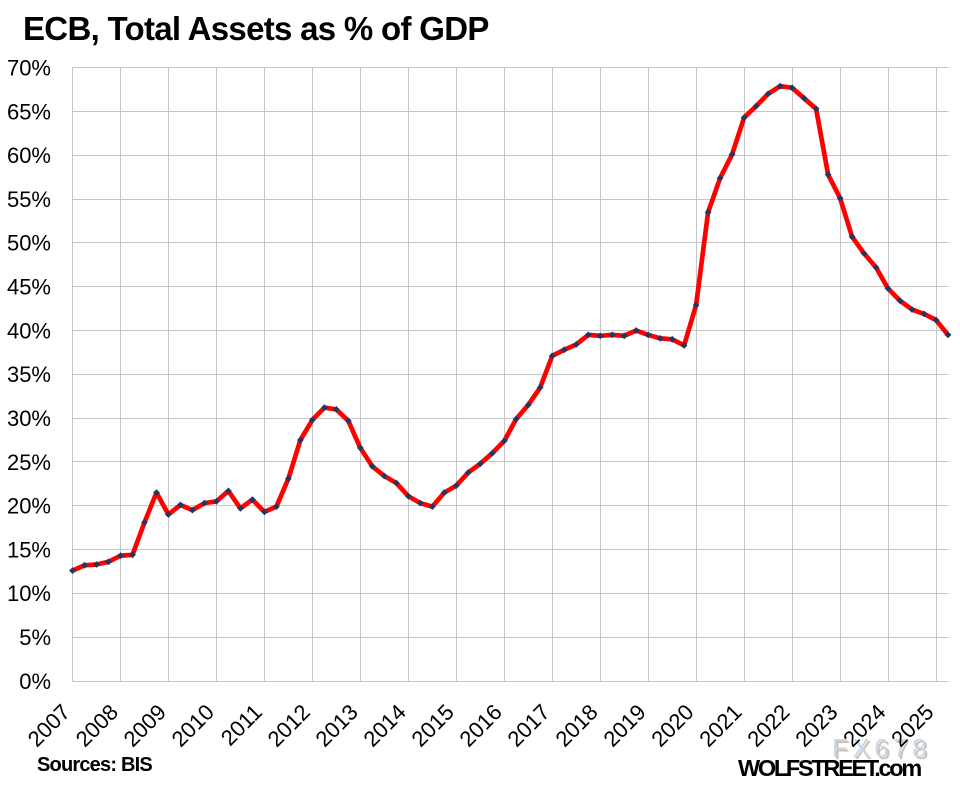  What do you see at coordinates (256, 28) in the screenshot?
I see `svg-text: ECB, Total Assets as % of GDP` at bounding box center [256, 28].